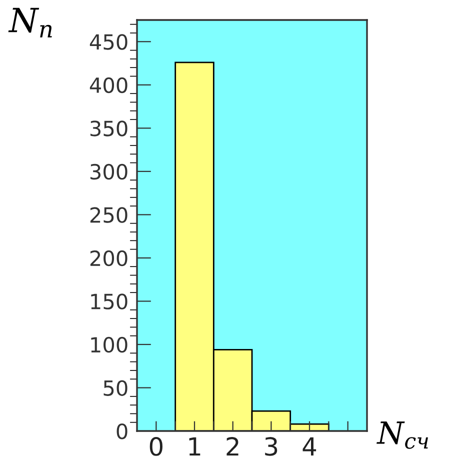 Image resolution: width=449 pixels, height=457 pixels. Describe the element at coordinates (109, 42) in the screenshot. I see `y-tick-label: 450` at that location.